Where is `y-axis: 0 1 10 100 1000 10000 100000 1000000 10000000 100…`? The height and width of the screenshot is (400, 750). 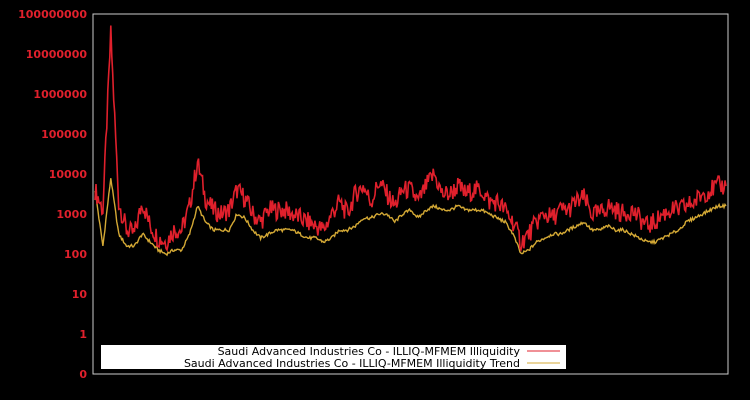 y-axis: 0 1 10 100 1000 10000 100000 1000000 10000000 100… is located at coordinates (52, 194).